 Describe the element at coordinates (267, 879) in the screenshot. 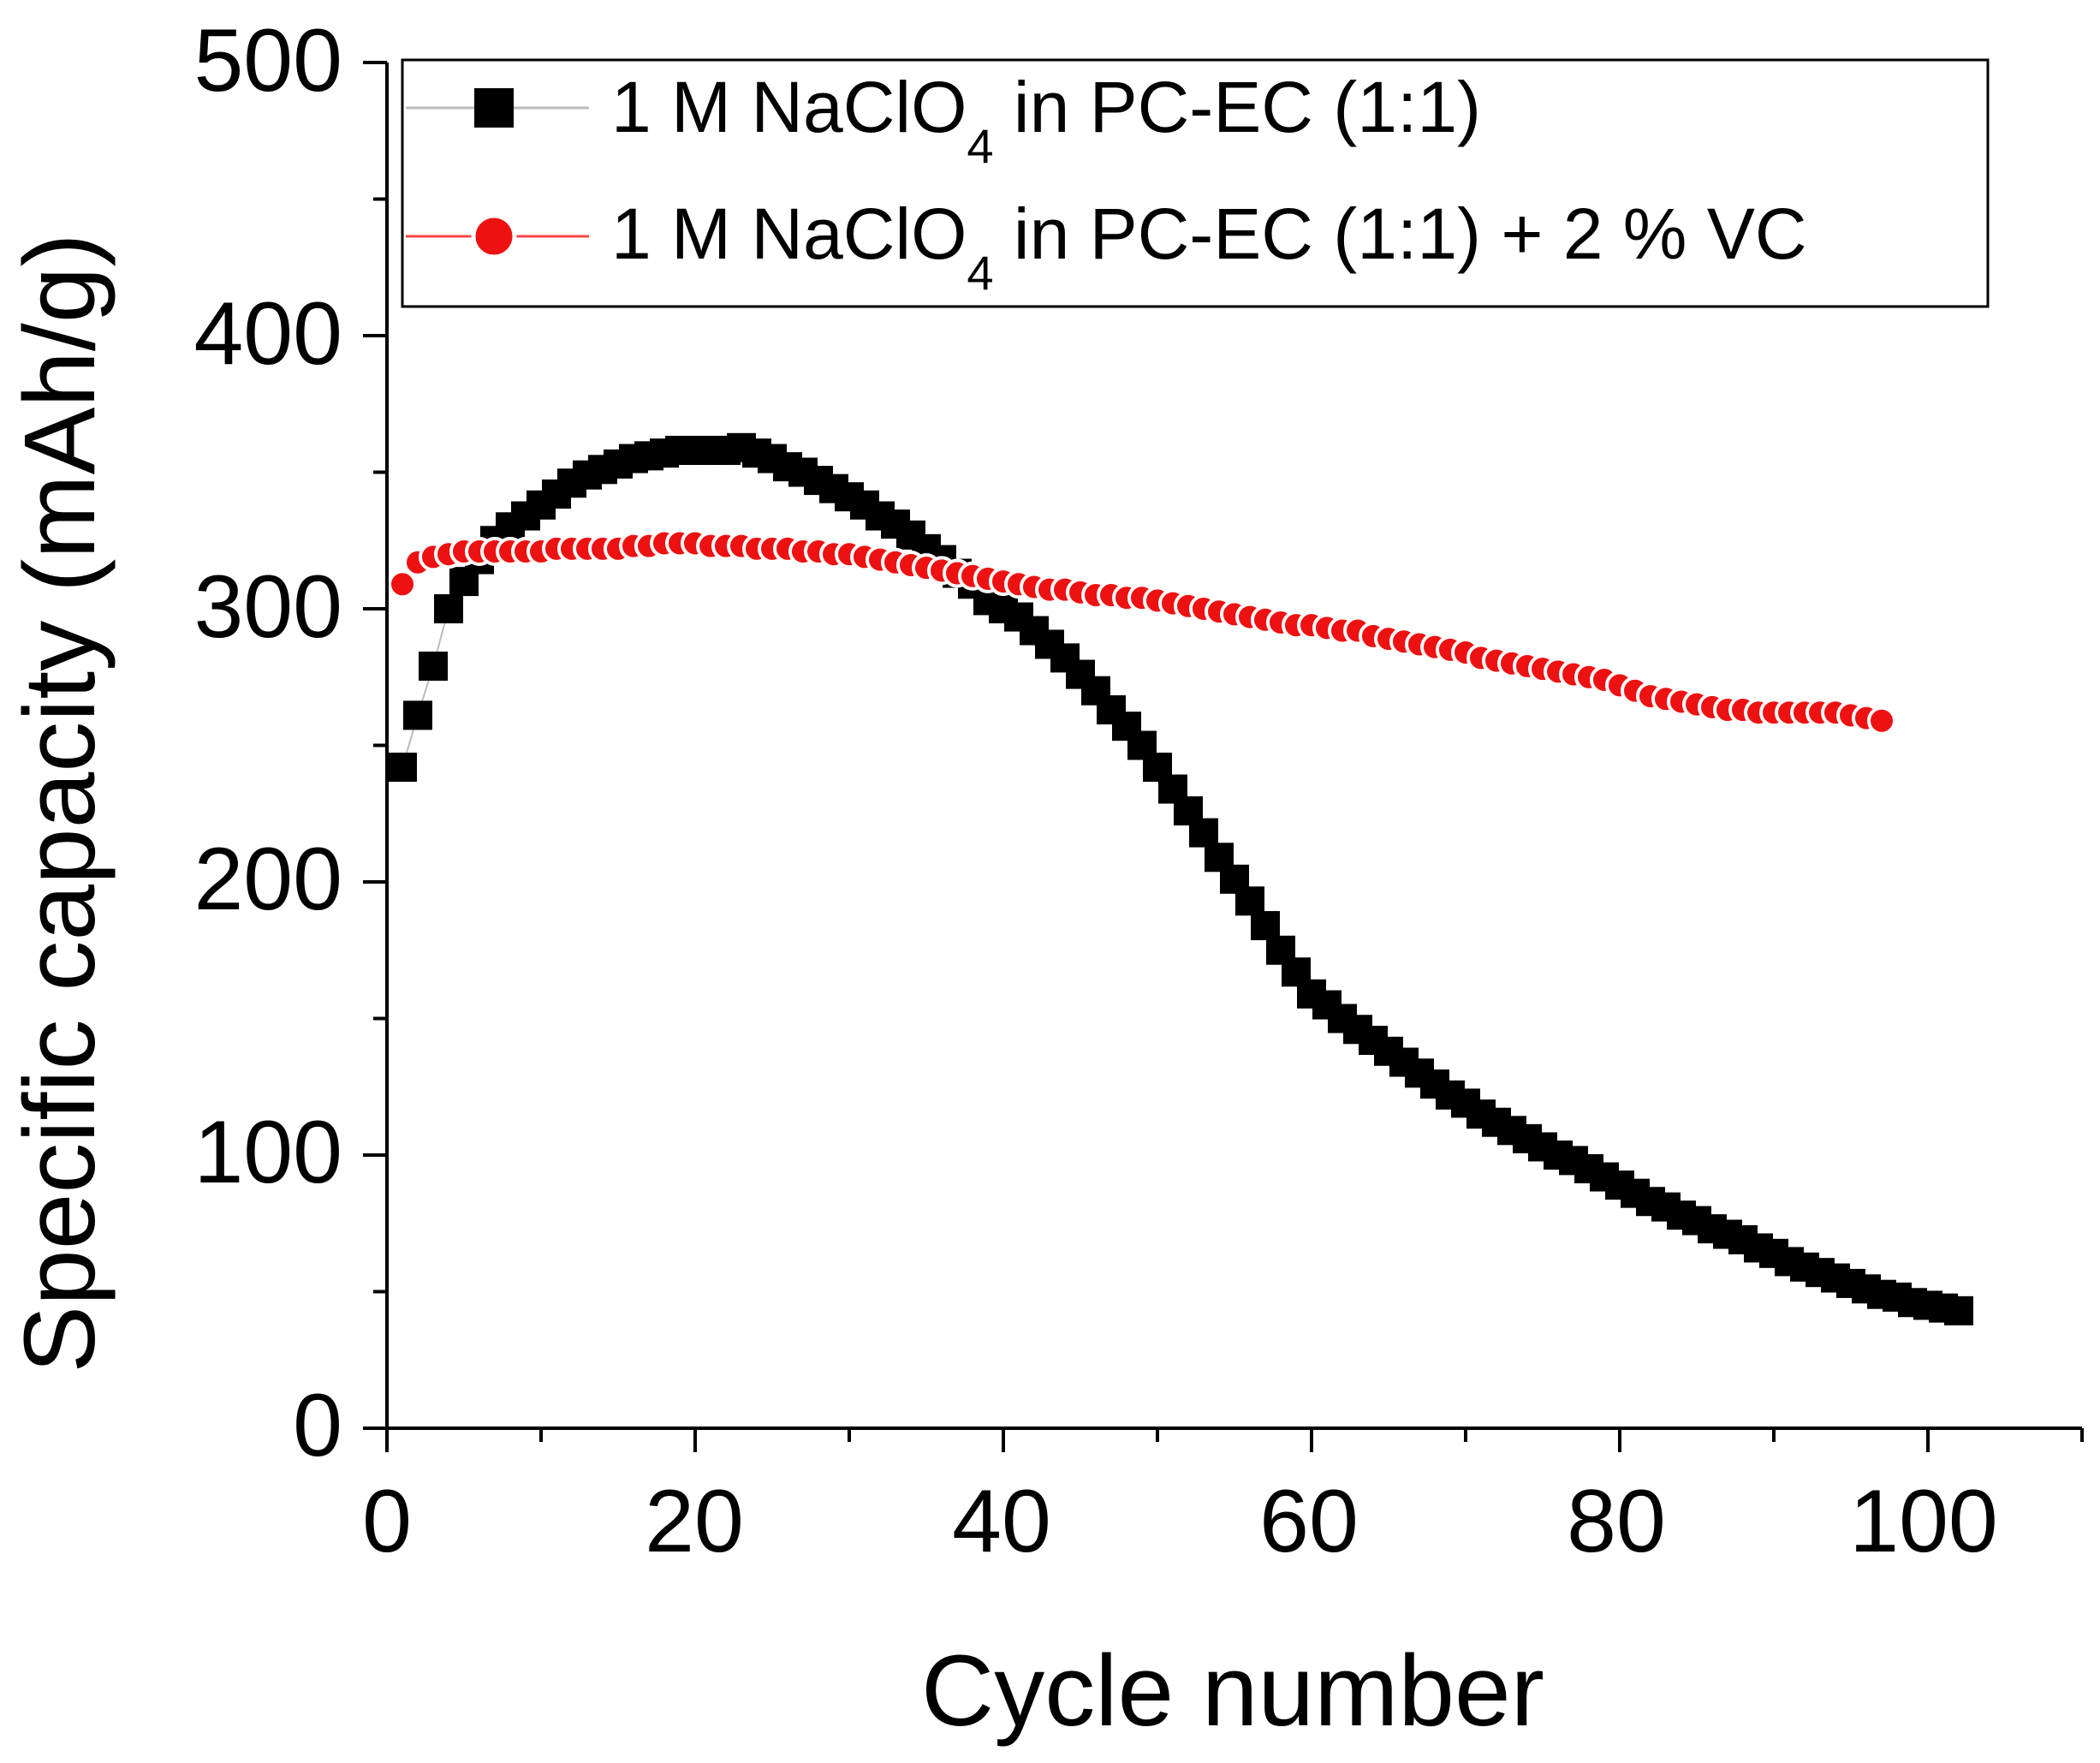

I see `y-tick-label: 200` at that location.